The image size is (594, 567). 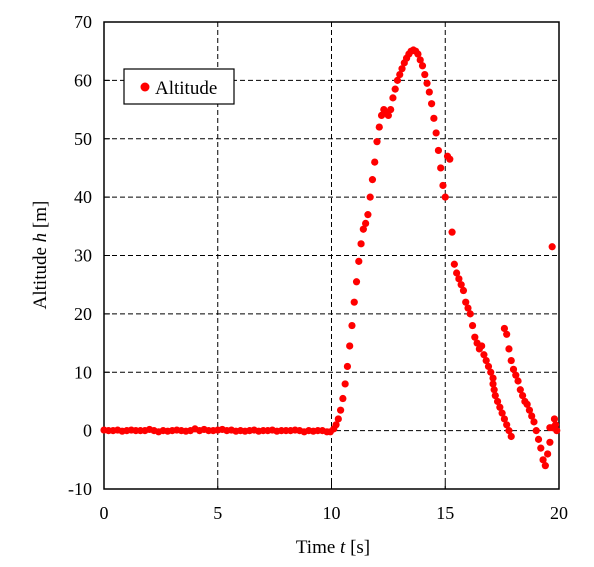 What do you see at coordinates (186, 88) in the screenshot?
I see `legend-label: Altitude` at bounding box center [186, 88].